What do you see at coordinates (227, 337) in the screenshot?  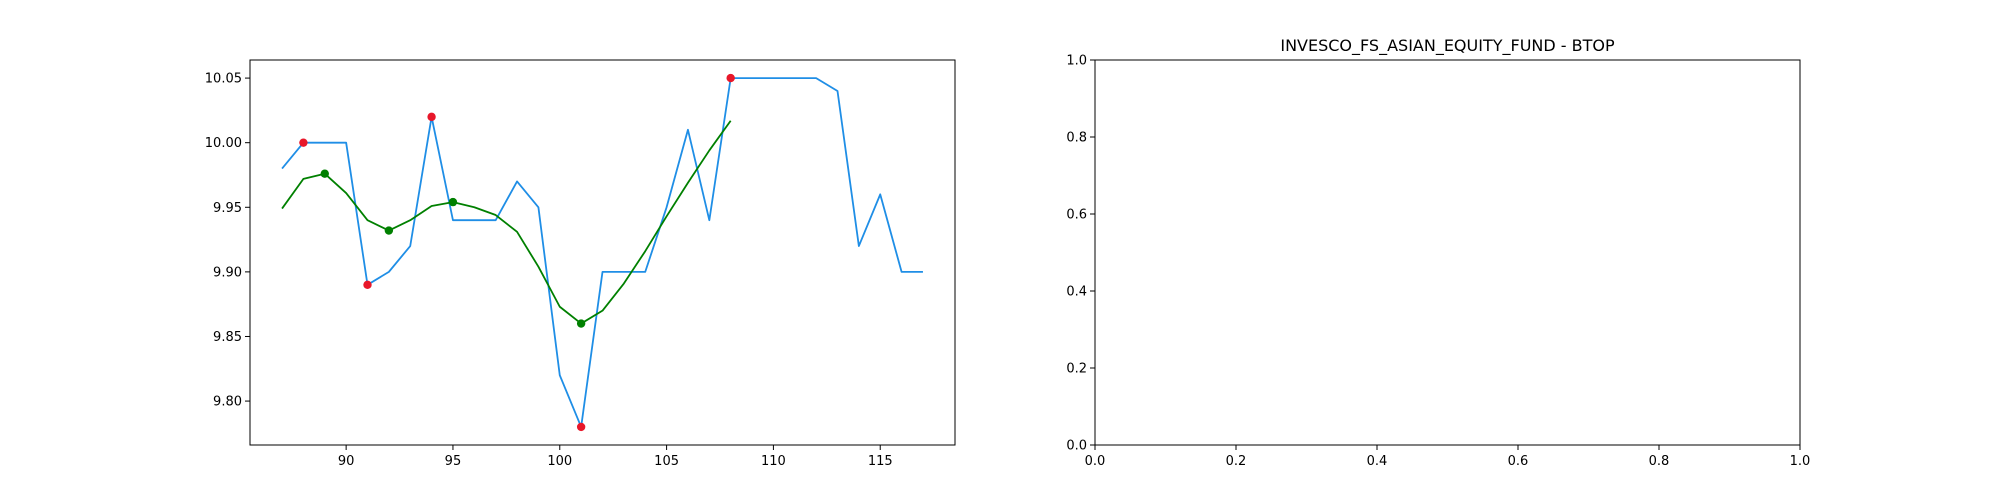 I see `left-y-tick-label: 9.85` at bounding box center [227, 337].